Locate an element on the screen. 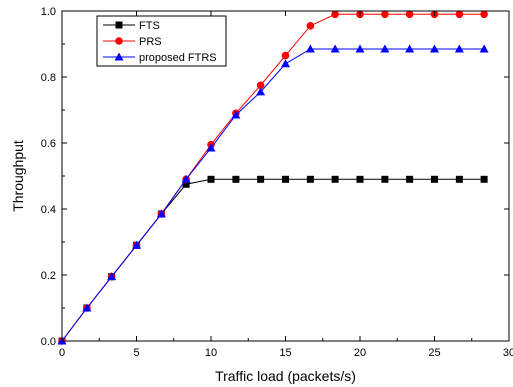  x-tick-label-5: 25 is located at coordinates (434, 353).